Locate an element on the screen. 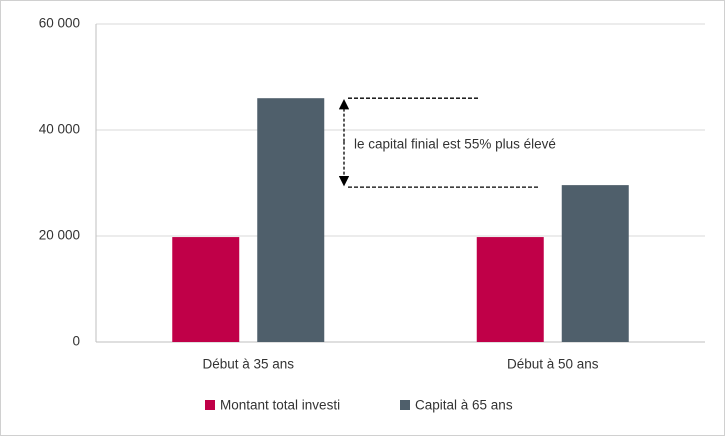 The width and height of the screenshot is (725, 436). legend-label: Capital à 65 ans is located at coordinates (464, 405).